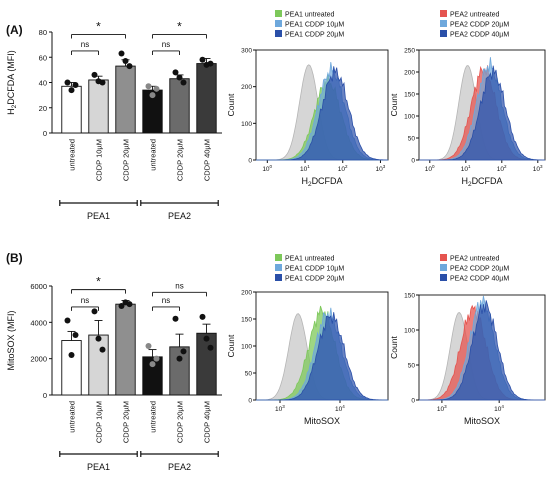  Describe the element at coordinates (475, 15) in the screenshot. I see `legend-label-h2: PEA2 untreated` at that location.